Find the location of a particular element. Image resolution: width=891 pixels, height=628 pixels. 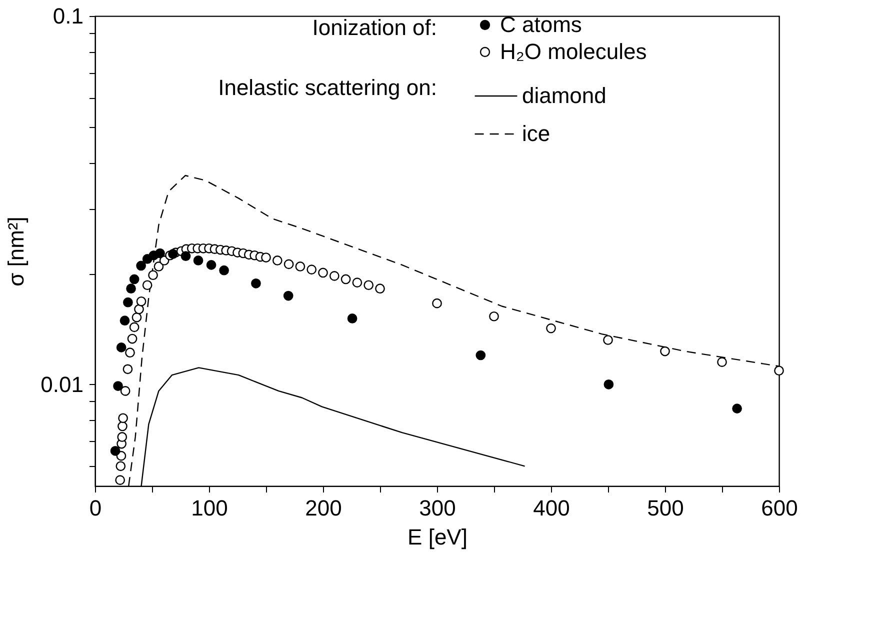

x-tick-label: 0 is located at coordinates (95, 508).